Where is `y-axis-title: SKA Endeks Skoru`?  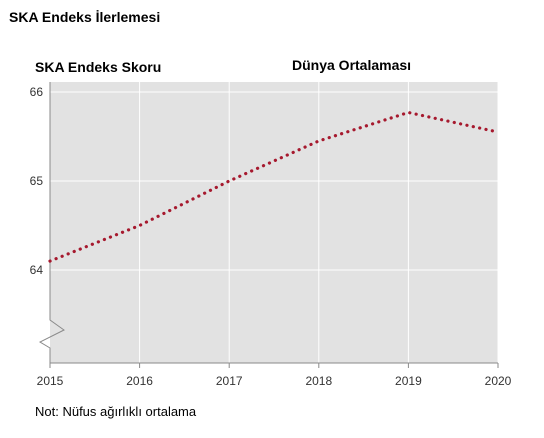 y-axis-title: SKA Endeks Skoru is located at coordinates (98, 67).